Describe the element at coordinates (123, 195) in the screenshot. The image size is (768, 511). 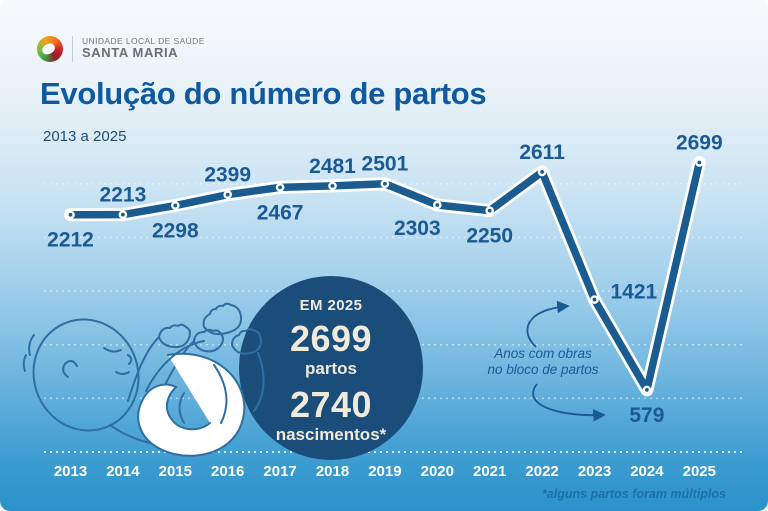
I see `value-label: 2213` at that location.